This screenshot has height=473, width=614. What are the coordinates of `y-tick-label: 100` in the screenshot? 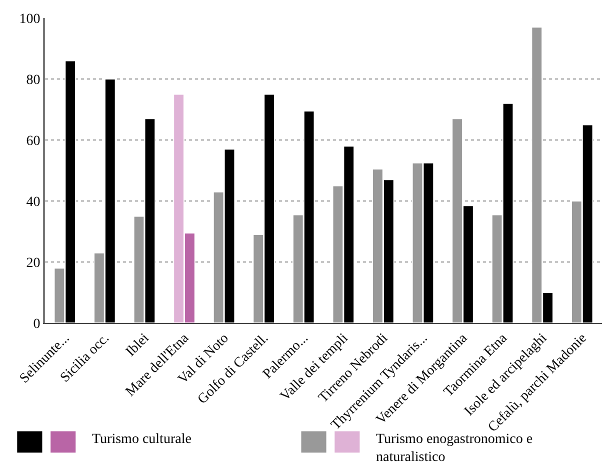 It's located at (29, 19).